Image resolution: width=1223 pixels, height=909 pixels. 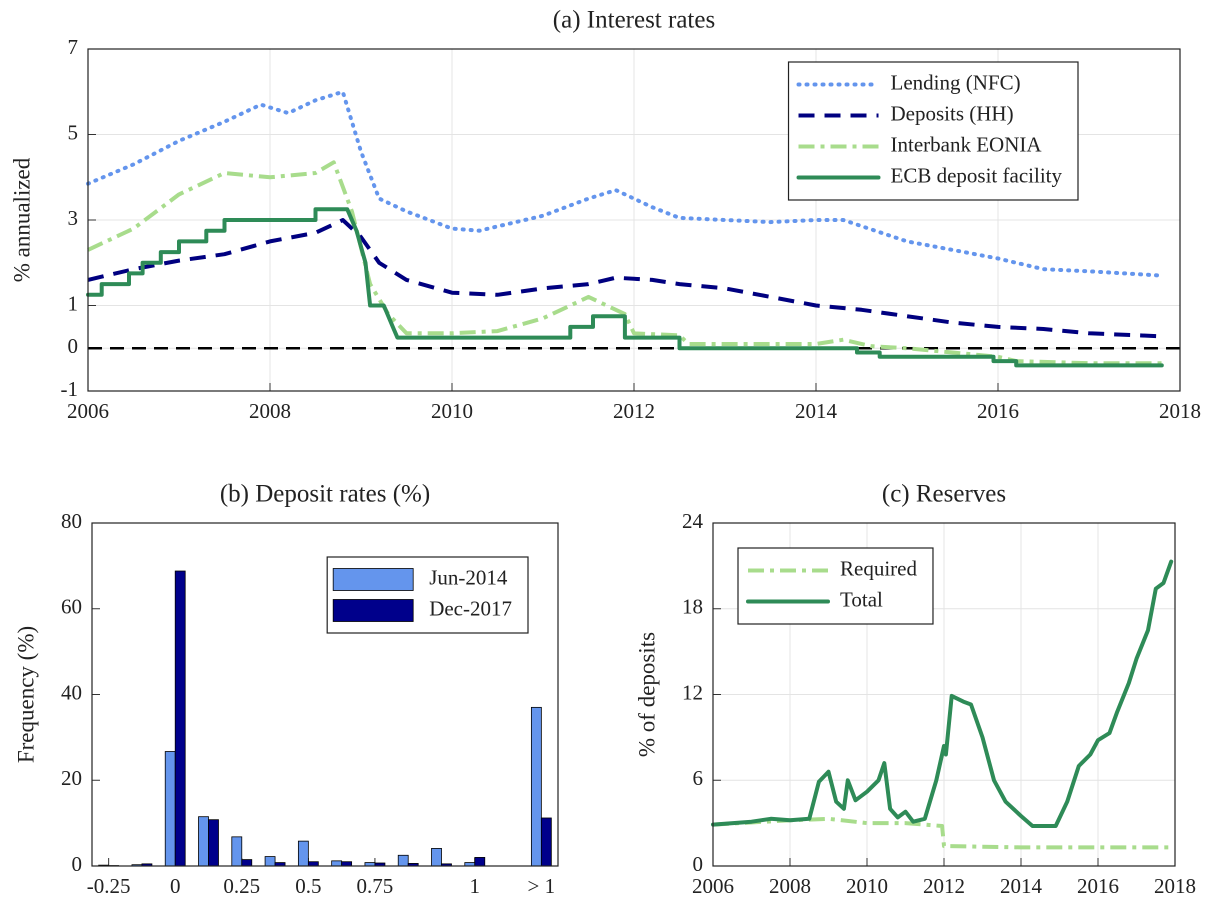 I want to click on x-tick-label: 1, so click(x=475, y=886).